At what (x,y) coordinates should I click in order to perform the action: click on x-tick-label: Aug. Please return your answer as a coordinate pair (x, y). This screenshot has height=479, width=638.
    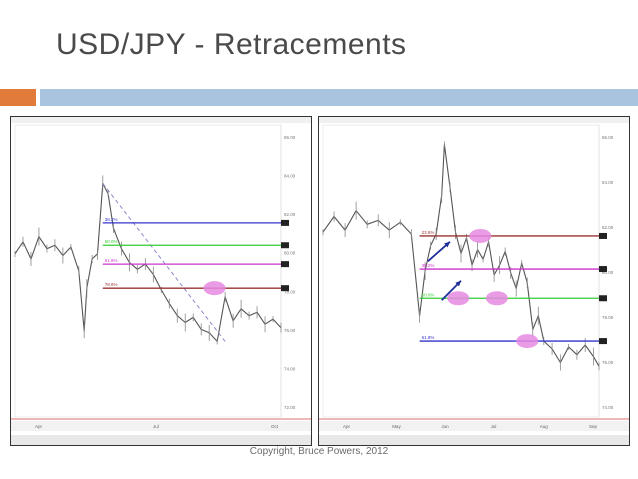
    Looking at the image, I should click on (544, 426).